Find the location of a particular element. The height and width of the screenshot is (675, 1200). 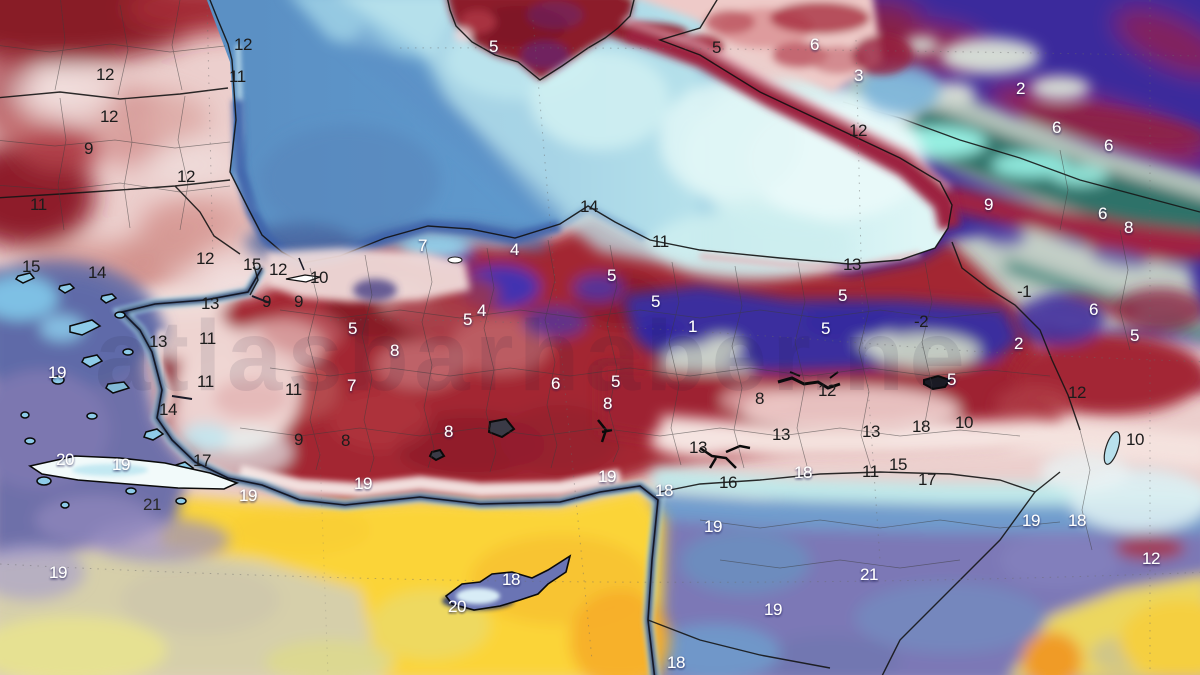

svg-text: -2 is located at coordinates (921, 321).